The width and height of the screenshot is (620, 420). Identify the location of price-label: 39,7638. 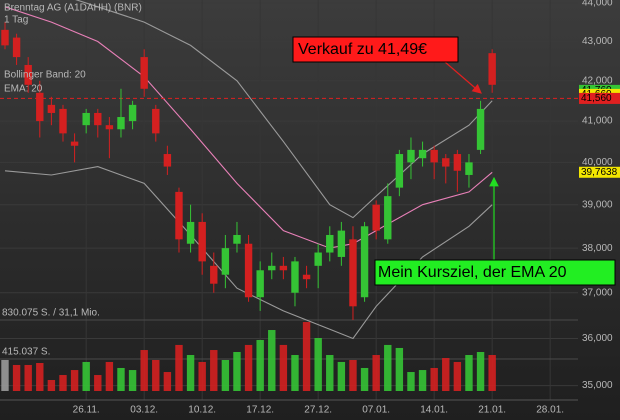
(599, 172).